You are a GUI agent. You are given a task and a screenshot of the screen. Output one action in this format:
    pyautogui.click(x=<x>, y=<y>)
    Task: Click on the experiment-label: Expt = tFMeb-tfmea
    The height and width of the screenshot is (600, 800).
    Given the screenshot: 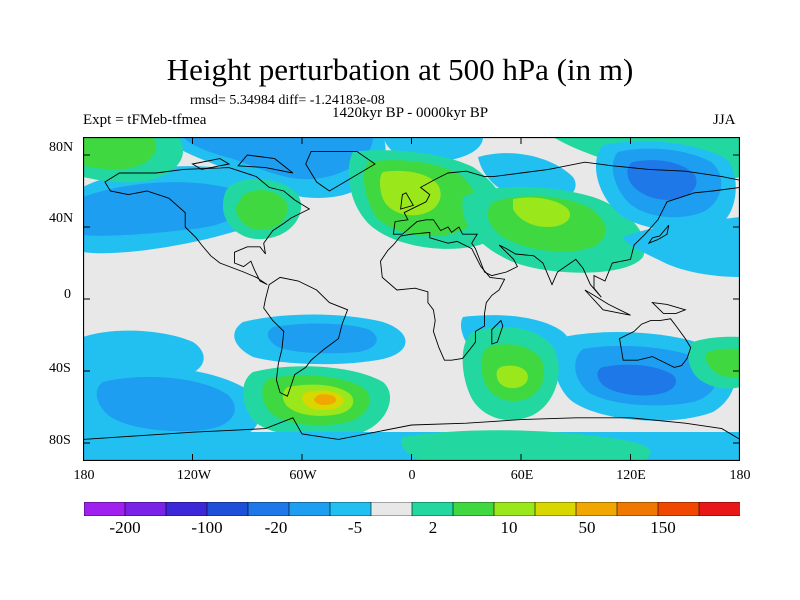 What is the action you would take?
    pyautogui.click(x=145, y=120)
    